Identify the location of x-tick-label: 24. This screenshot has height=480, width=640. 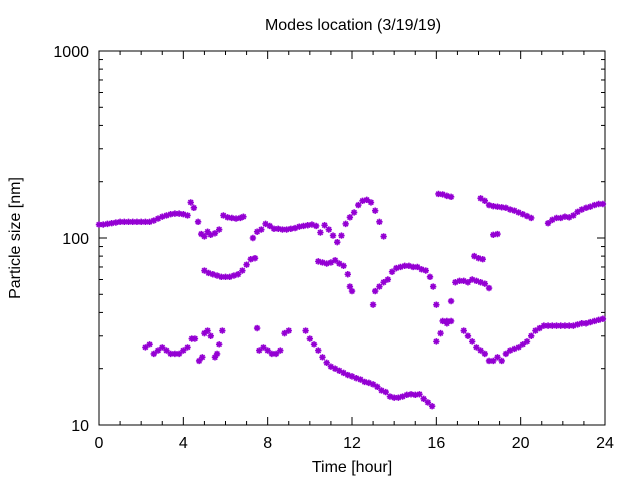
(605, 443).